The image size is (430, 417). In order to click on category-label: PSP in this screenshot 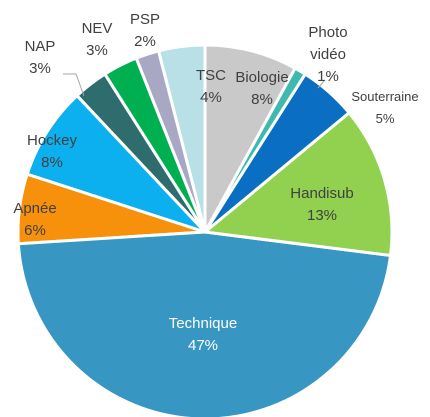, I will do `click(144, 19)`.